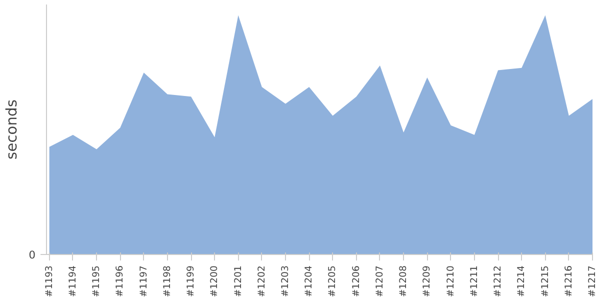  Describe the element at coordinates (332, 281) in the screenshot. I see `x-tick-label: #1205` at that location.